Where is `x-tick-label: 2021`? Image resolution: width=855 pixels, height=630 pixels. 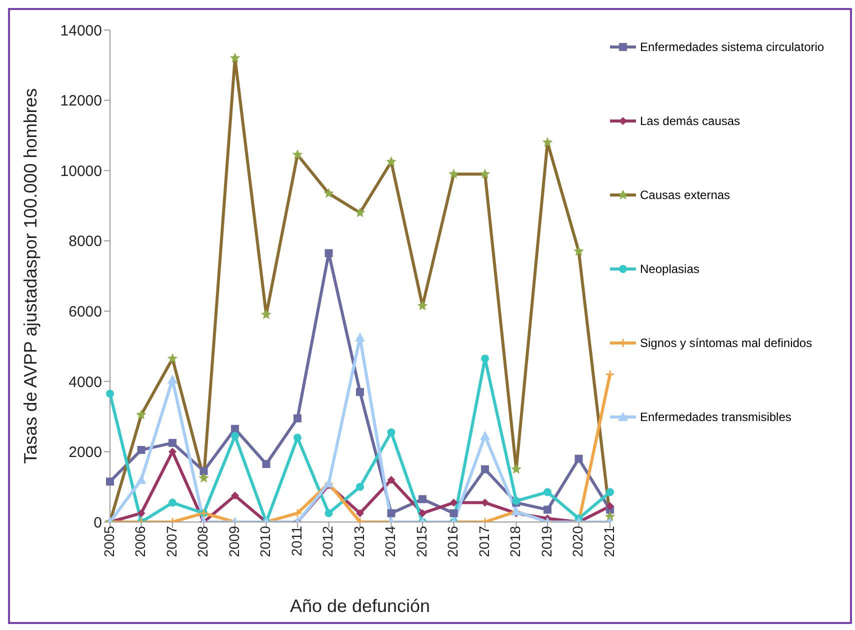
x-tick-label: 2021 is located at coordinates (608, 542).